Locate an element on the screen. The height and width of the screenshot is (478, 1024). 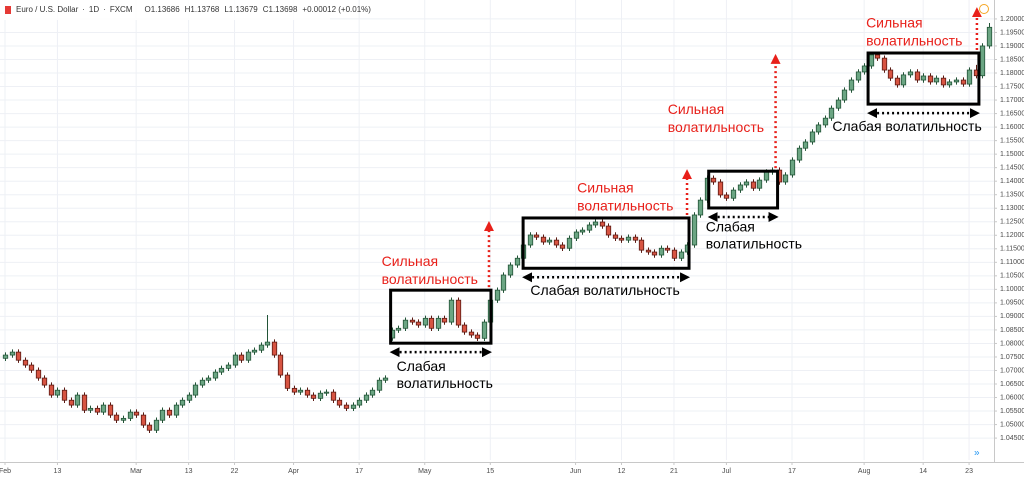
weak-volatility-label: Слабая is located at coordinates (421, 366).